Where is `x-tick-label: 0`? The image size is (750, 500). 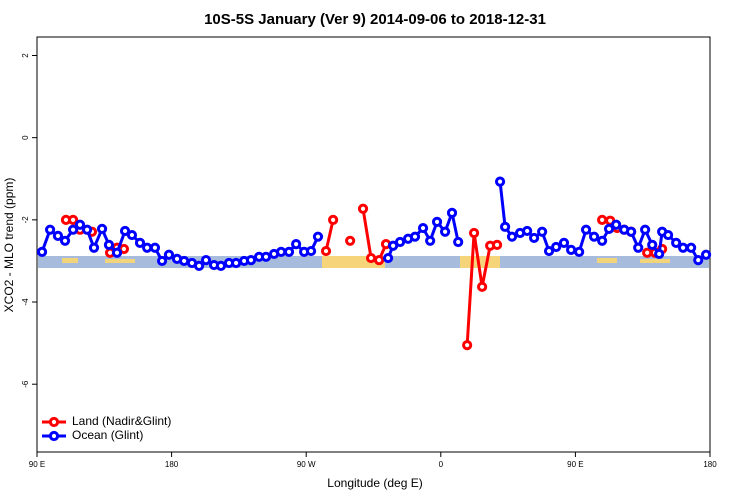
x-tick-label: 0 is located at coordinates (441, 464).